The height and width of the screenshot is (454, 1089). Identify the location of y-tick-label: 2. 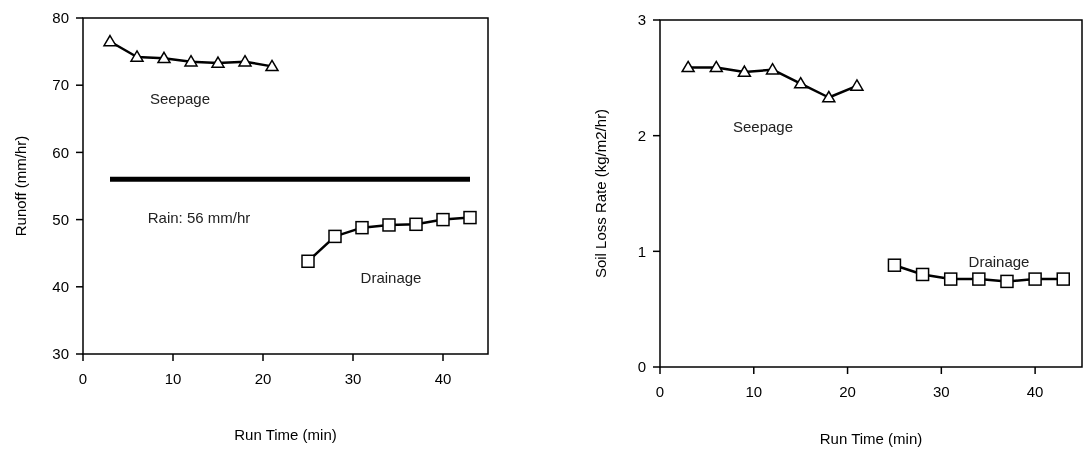
(641, 135).